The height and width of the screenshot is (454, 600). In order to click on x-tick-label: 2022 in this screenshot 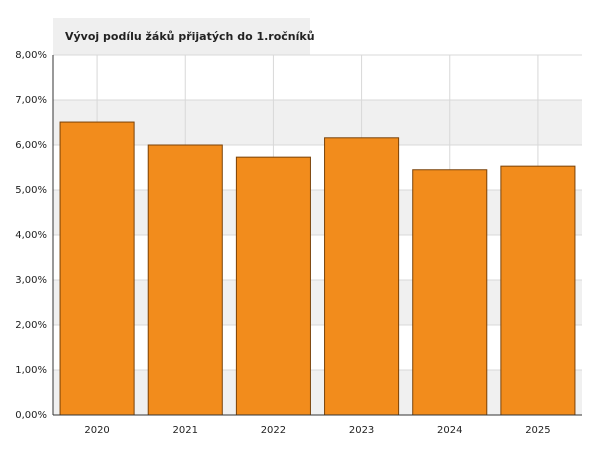, I will do `click(273, 430)`.